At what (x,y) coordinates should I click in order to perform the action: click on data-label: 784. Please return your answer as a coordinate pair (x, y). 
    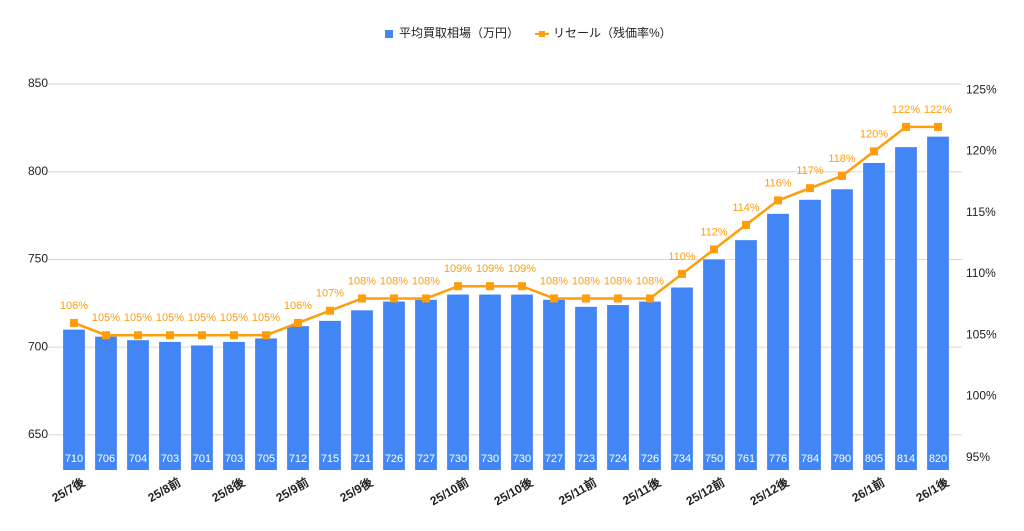
    Looking at the image, I should click on (810, 459).